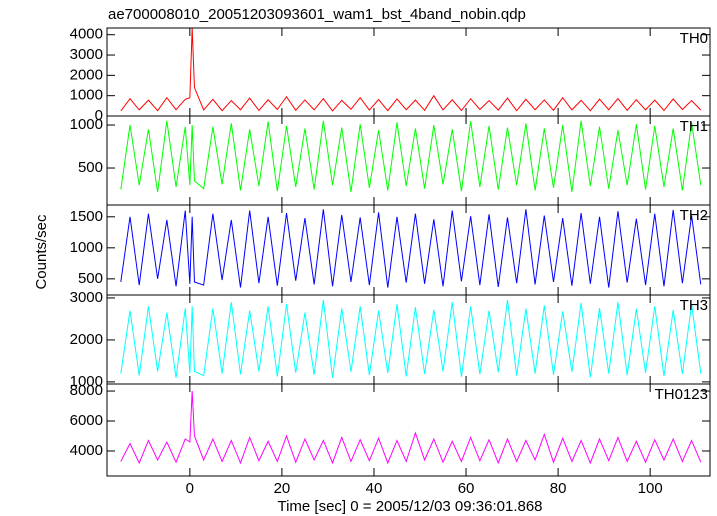 The image size is (717, 516). What do you see at coordinates (86, 216) in the screenshot?
I see `y-tick-label: 1500` at bounding box center [86, 216].